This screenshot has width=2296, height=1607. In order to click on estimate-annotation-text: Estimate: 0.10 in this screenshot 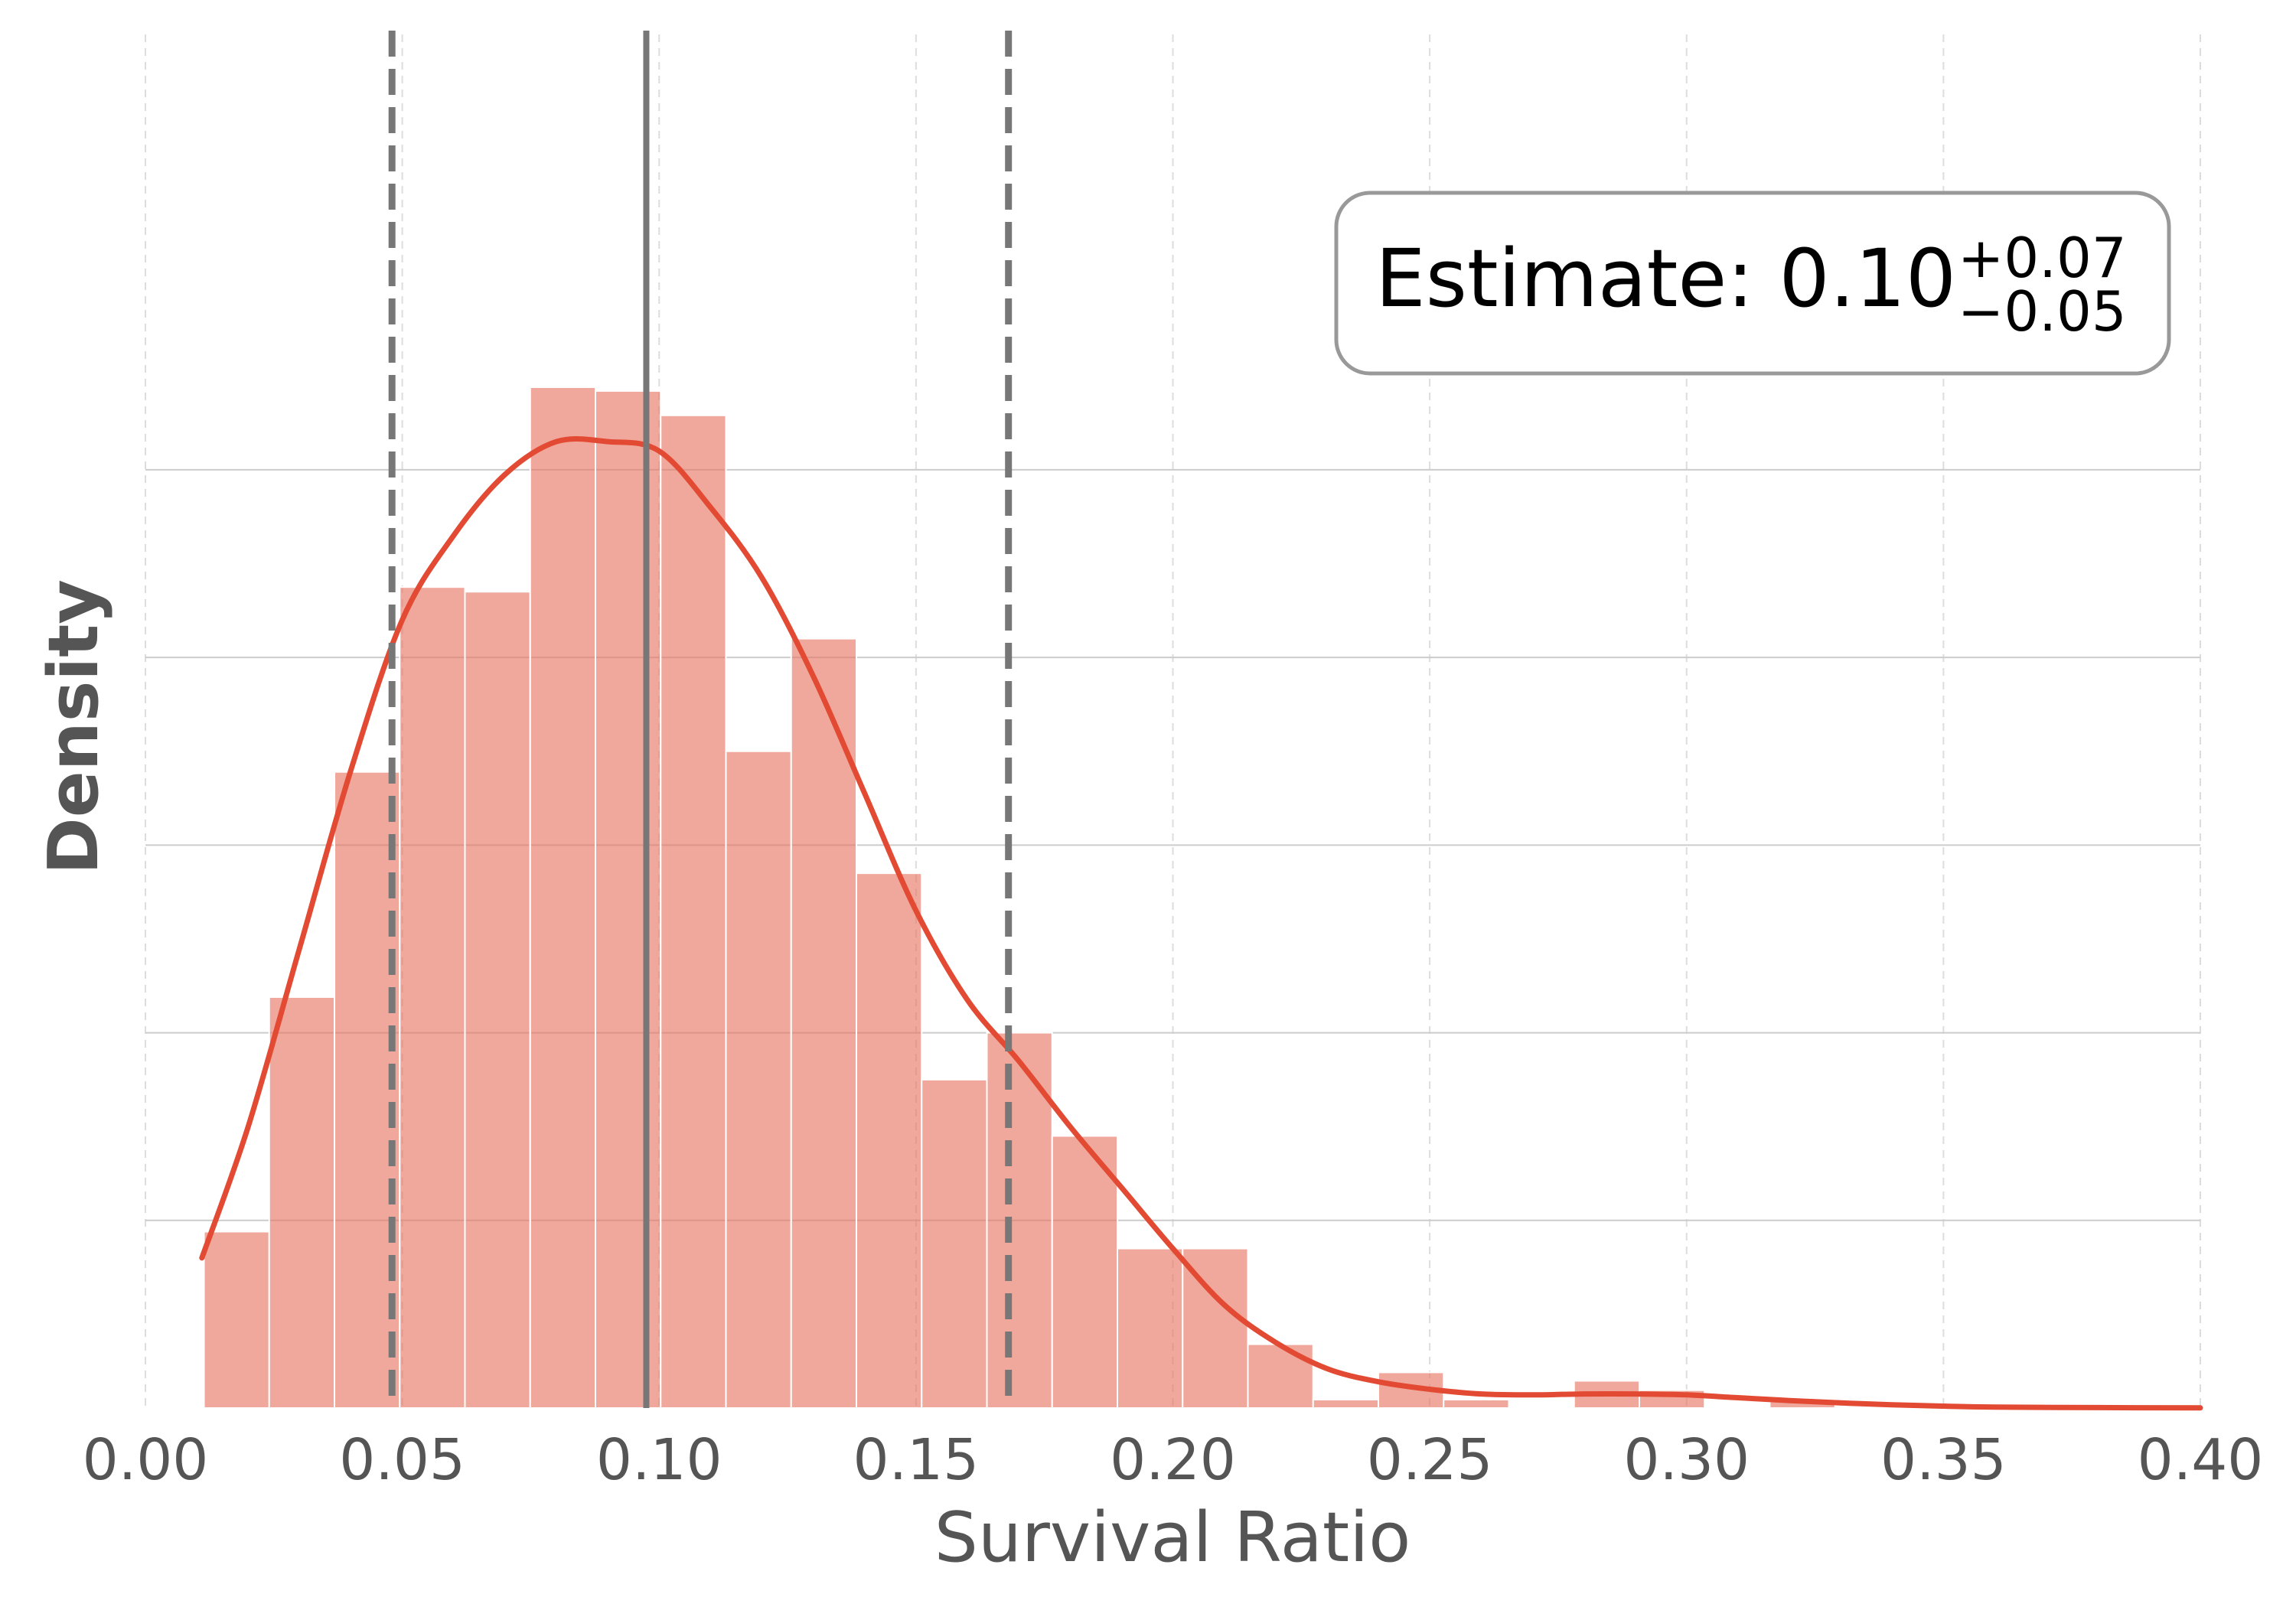, I will do `click(1665, 278)`.